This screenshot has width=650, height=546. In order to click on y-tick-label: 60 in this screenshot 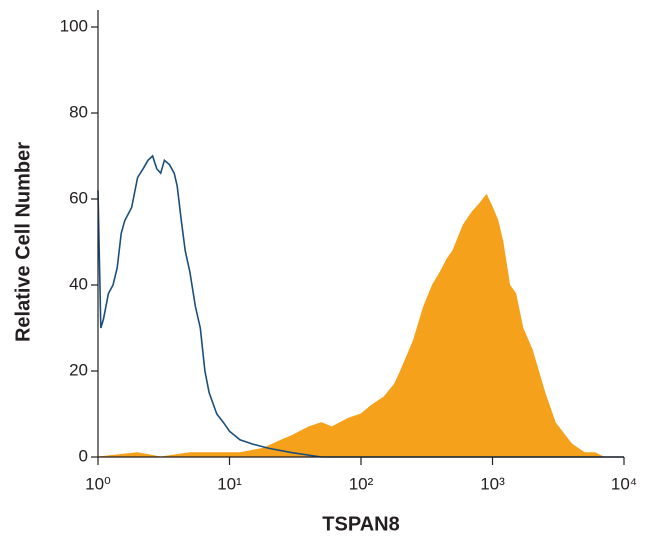, I will do `click(78, 197)`.